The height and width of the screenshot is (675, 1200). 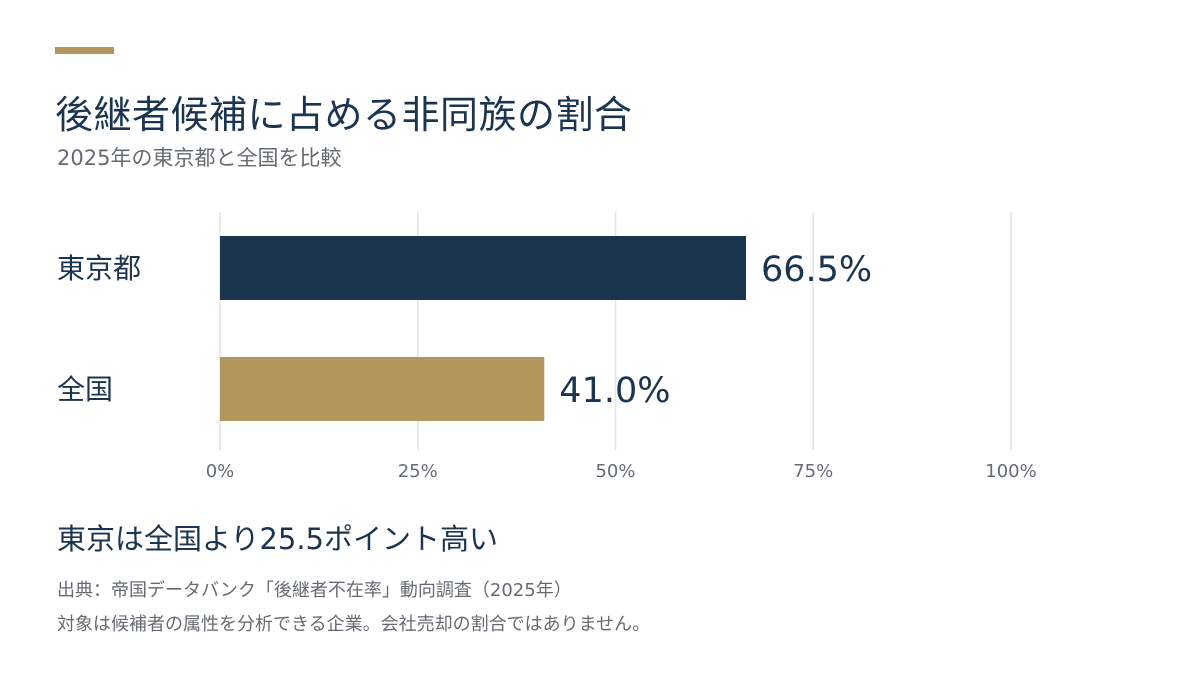 What do you see at coordinates (344, 115) in the screenshot?
I see `chart-title: 後継者候補に占める非同族の割合` at bounding box center [344, 115].